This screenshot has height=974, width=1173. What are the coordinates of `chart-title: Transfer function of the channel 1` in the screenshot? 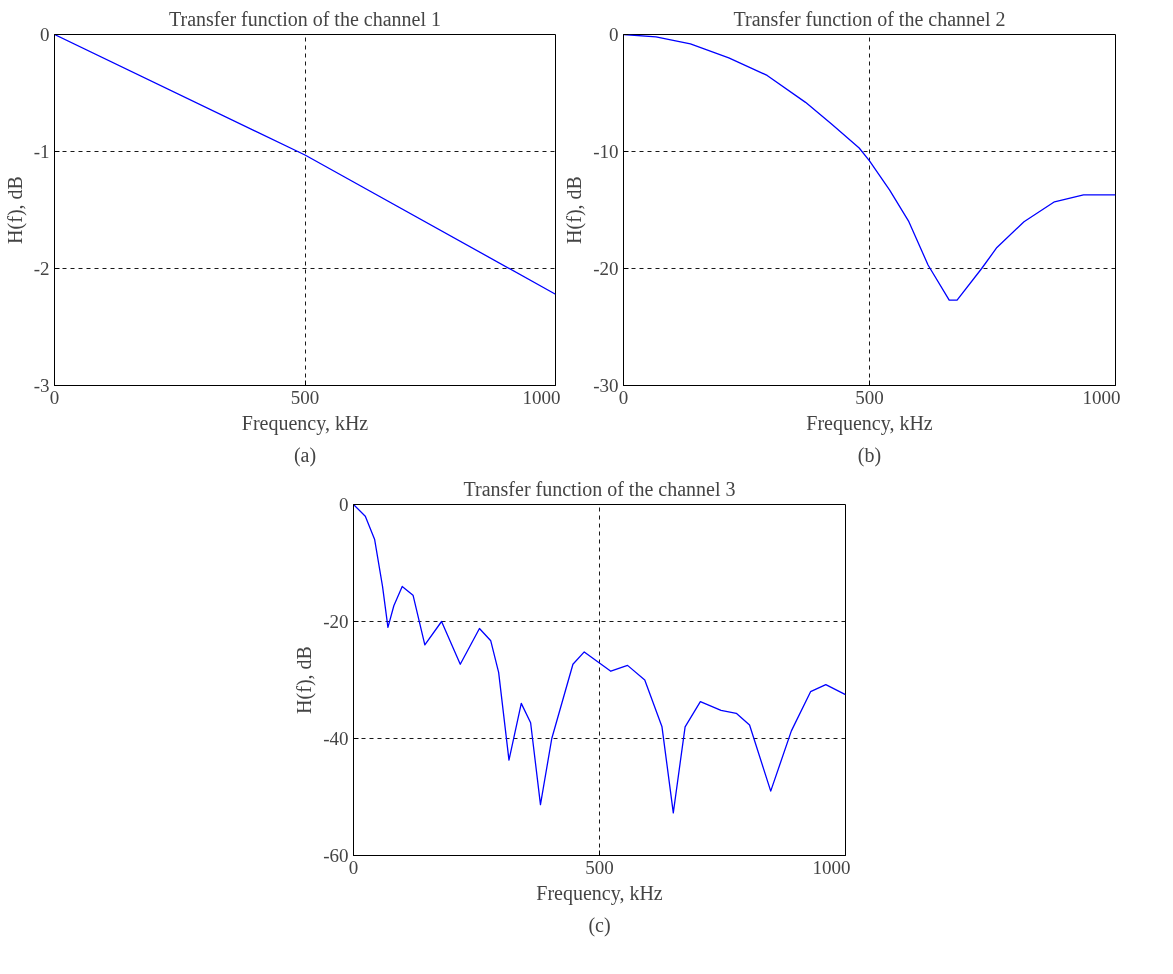 It's located at (305, 18).